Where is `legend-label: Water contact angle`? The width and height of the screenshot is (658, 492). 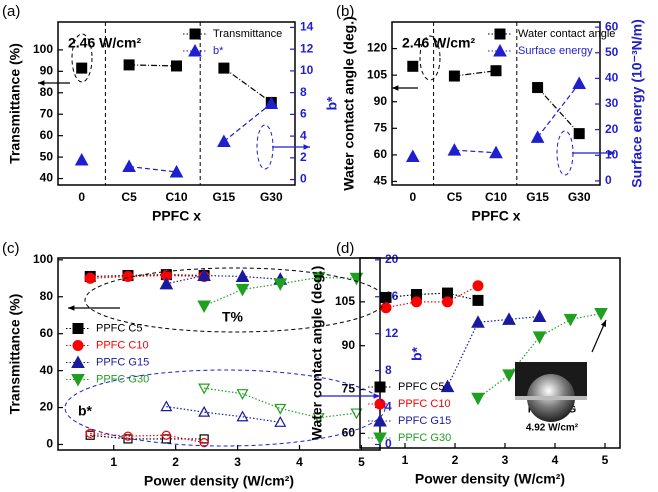 legend-label: Water contact angle is located at coordinates (566, 34).